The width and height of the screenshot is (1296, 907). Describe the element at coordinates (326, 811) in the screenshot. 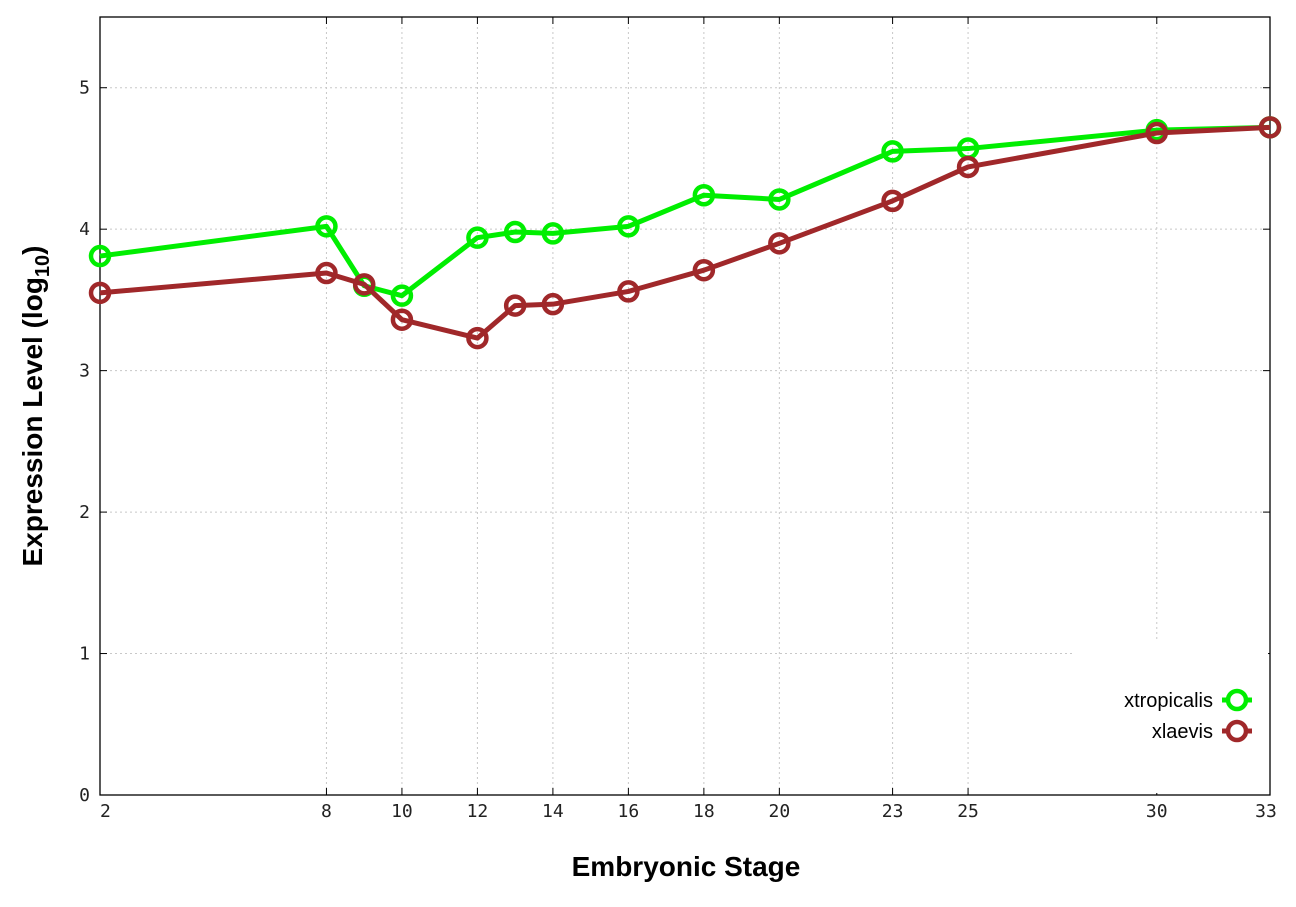

I see `x-tick-label: 8` at that location.